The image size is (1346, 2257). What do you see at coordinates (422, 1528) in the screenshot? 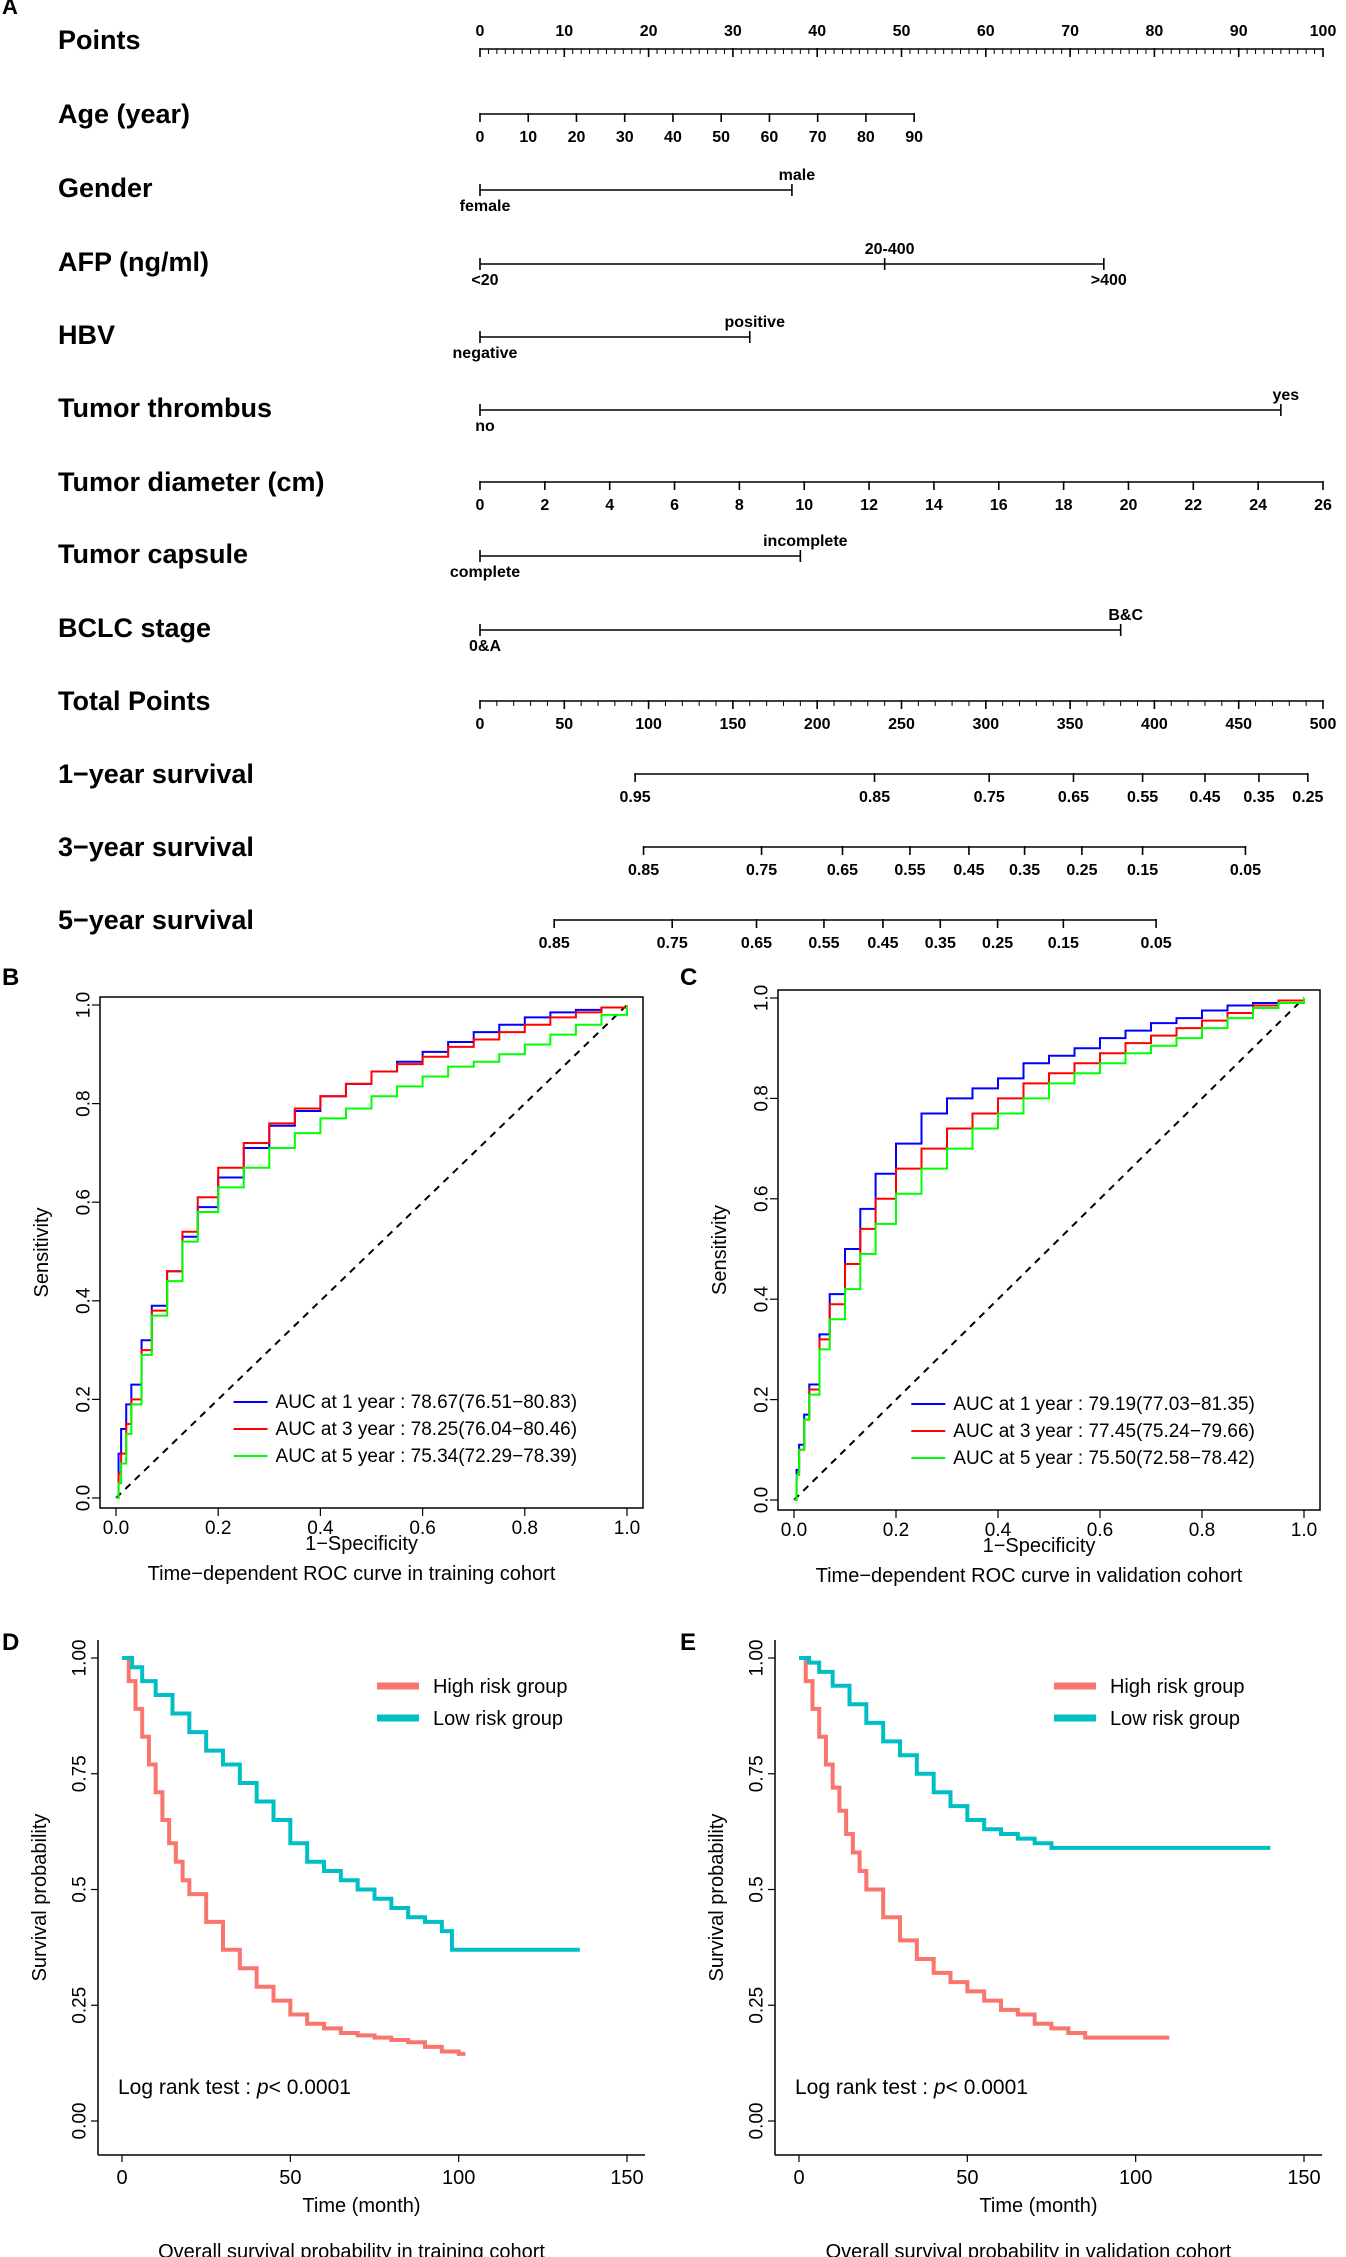
I see `x-tick-label: 0.6` at bounding box center [422, 1528].